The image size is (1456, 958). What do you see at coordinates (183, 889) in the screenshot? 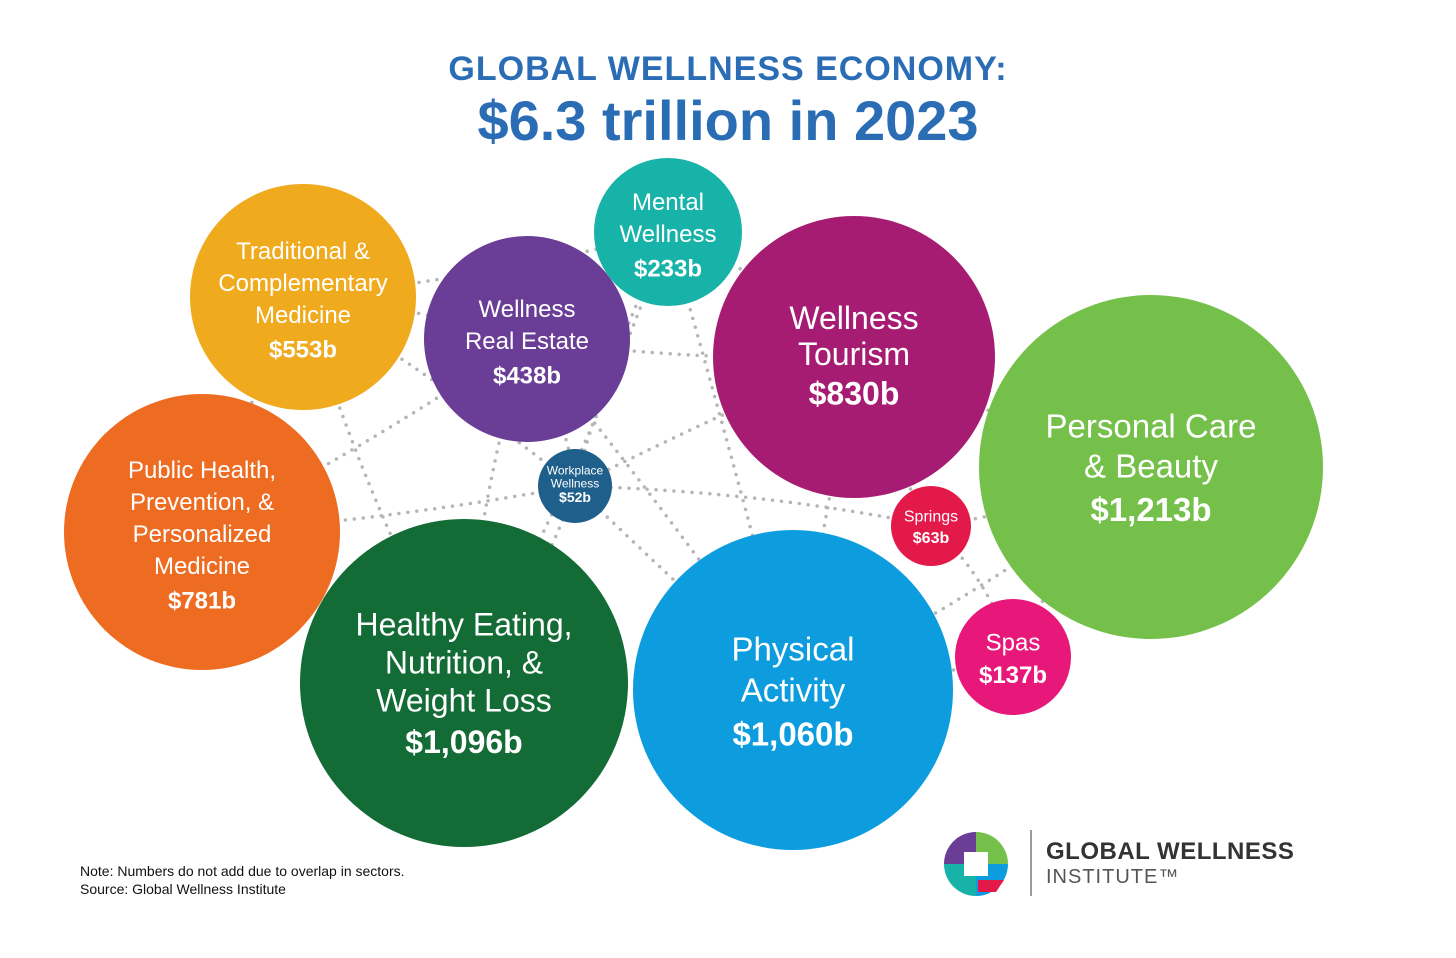
I see `source-text: Source: Global Wellness Institute` at bounding box center [183, 889].